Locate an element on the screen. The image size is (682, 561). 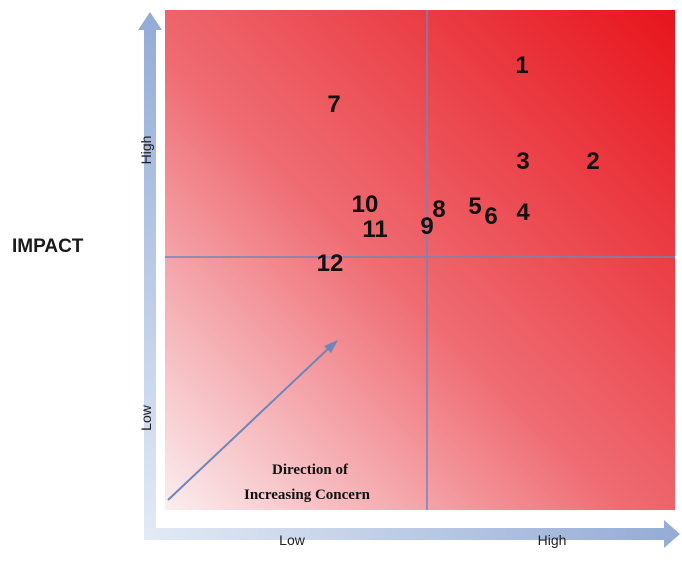
risk-item-8: 8 is located at coordinates (438, 209).